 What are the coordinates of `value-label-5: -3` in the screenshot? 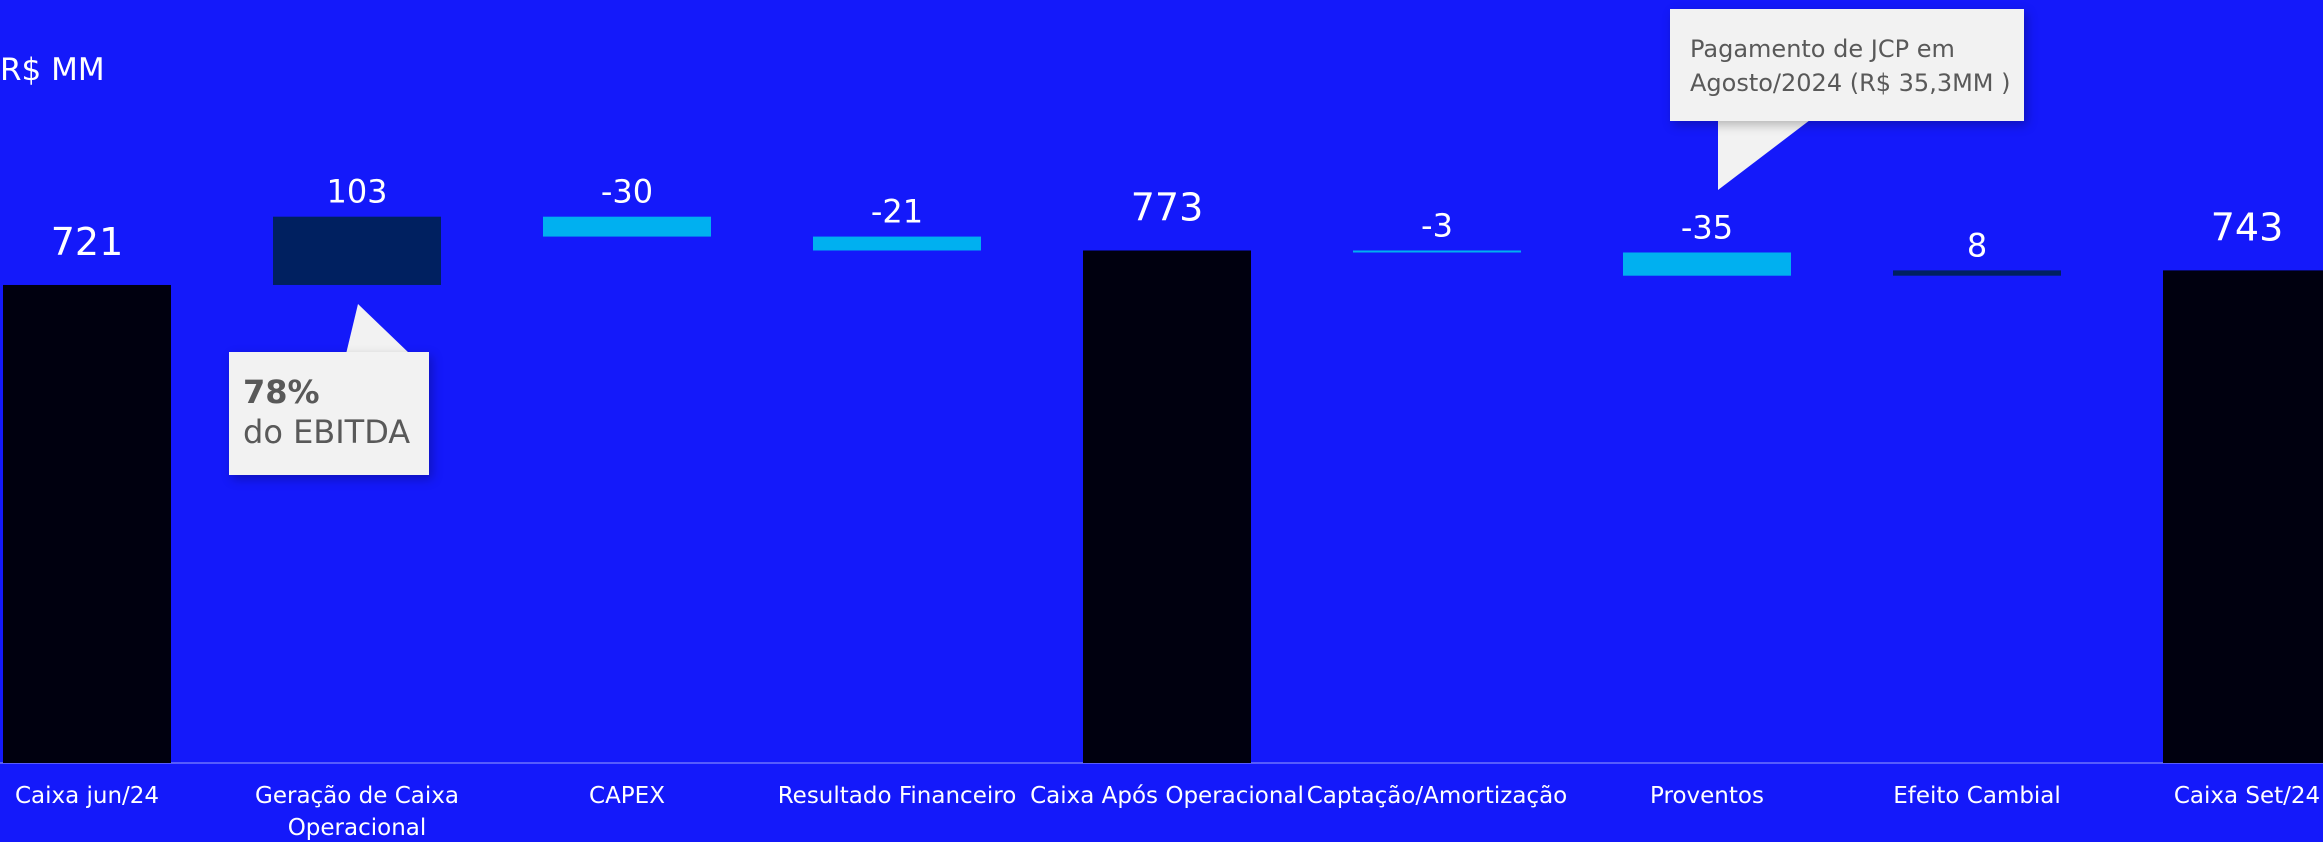 It's located at (1437, 226).